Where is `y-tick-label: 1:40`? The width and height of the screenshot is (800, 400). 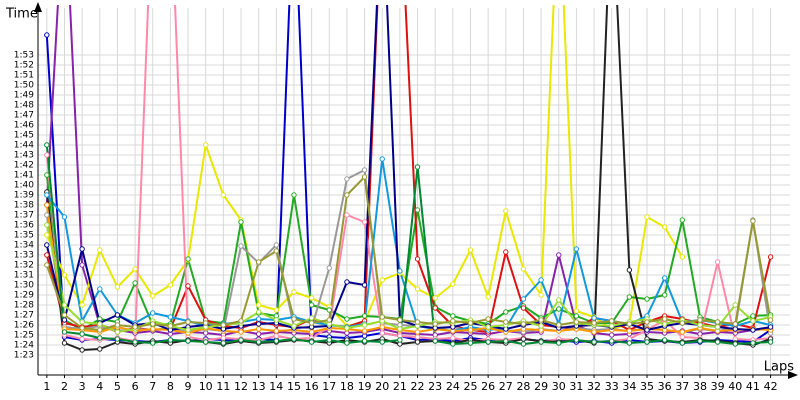
y-tick-label: 1:40 is located at coordinates (24, 186).